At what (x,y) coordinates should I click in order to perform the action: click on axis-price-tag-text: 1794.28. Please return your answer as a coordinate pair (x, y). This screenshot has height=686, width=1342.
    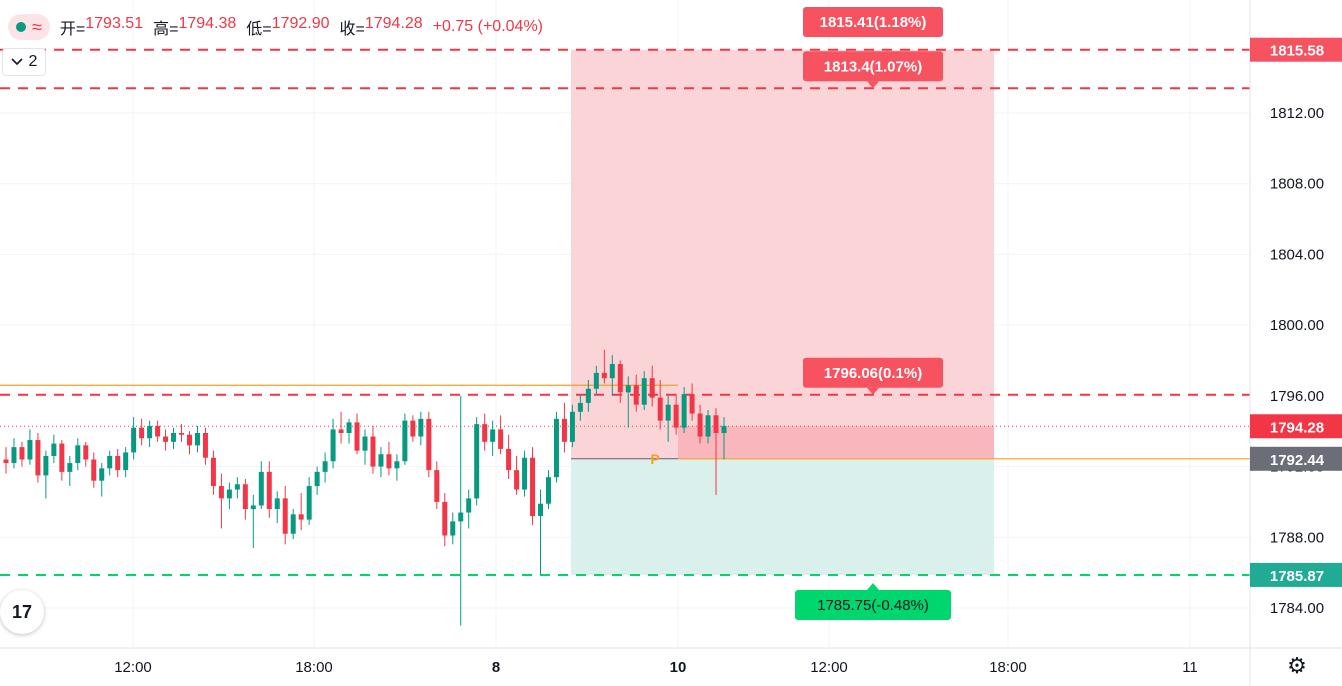
    Looking at the image, I should click on (1297, 427).